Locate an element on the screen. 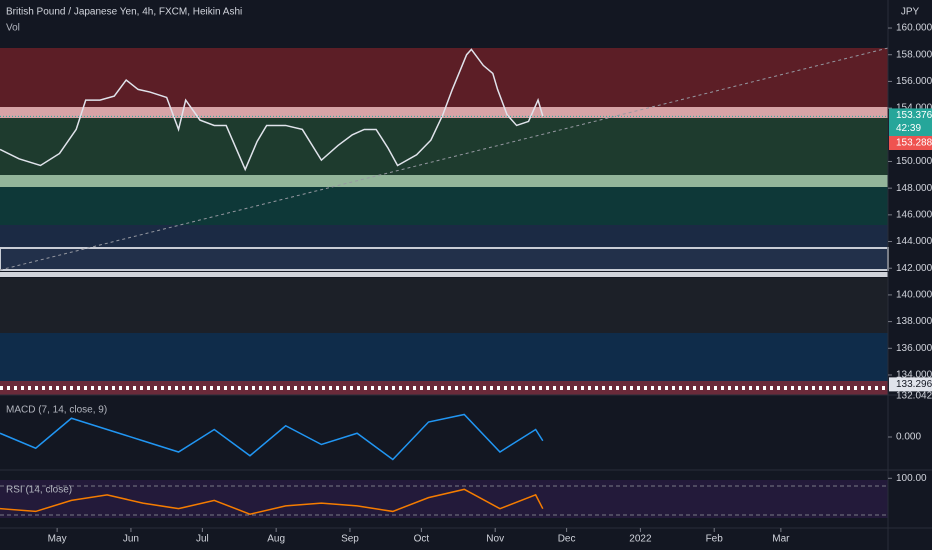 This screenshot has height=550, width=932. x-tick-label: Oct is located at coordinates (422, 539).